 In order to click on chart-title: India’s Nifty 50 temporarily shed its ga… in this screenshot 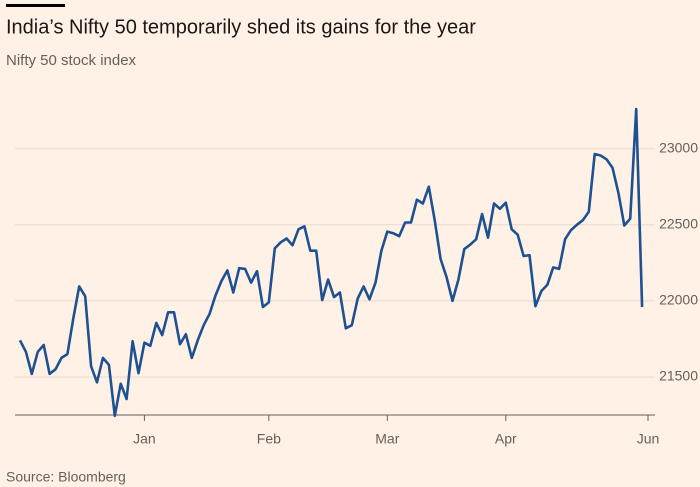, I will do `click(241, 27)`.